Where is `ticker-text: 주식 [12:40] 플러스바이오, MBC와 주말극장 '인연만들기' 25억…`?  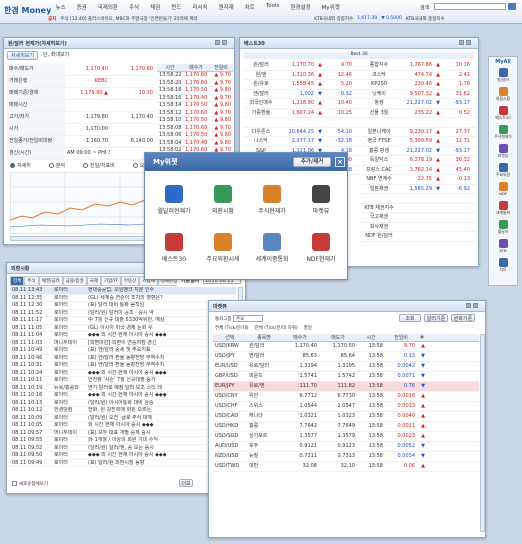
ticker-text: 주식 [12:40] 플러스바이오, MBC와 주말극장 '인연만들기' 25억… is located at coordinates (129, 19).